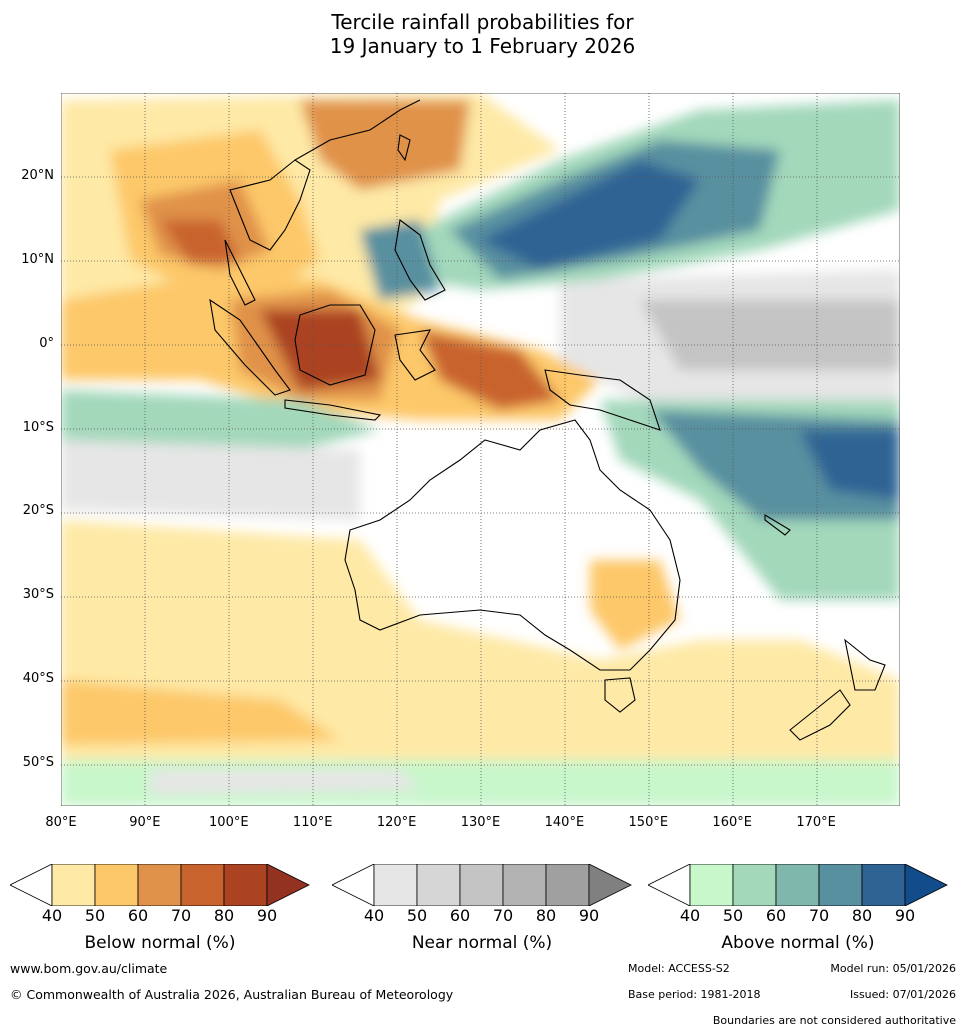  What do you see at coordinates (37, 175) in the screenshot?
I see `latitude-label: 20°N` at bounding box center [37, 175].